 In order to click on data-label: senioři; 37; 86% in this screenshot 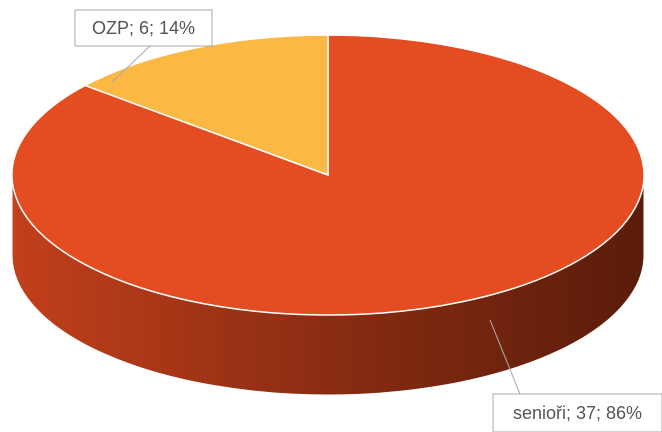, I will do `click(577, 413)`.